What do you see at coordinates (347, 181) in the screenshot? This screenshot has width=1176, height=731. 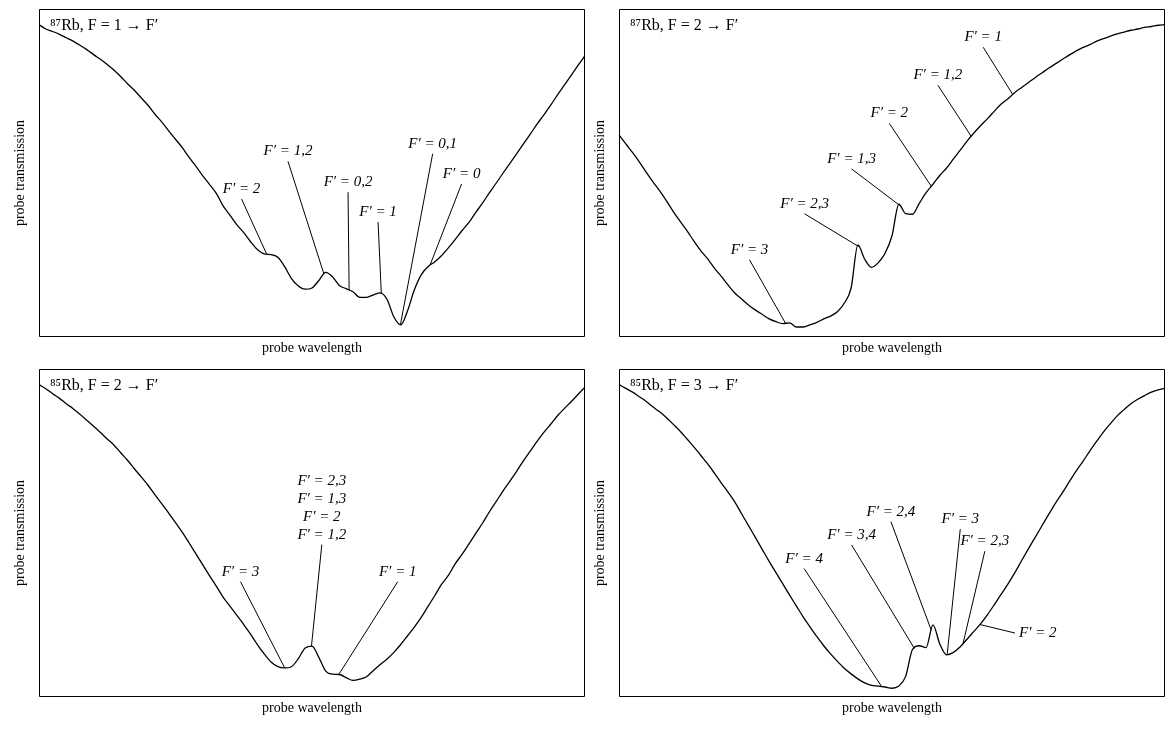 I see `annotation: F′ = 0,2` at bounding box center [347, 181].